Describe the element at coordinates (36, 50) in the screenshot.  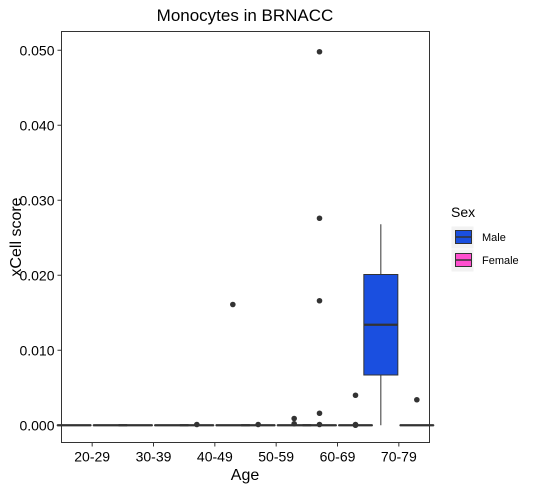
I see `y-tick-label: 0.050` at that location.